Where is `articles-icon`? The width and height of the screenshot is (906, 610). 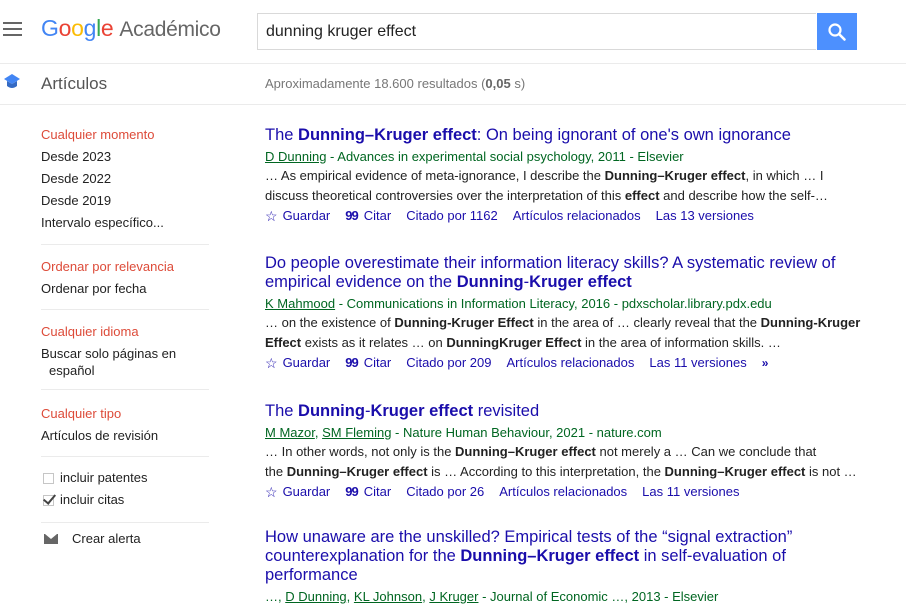
articles-icon is located at coordinates (12, 81).